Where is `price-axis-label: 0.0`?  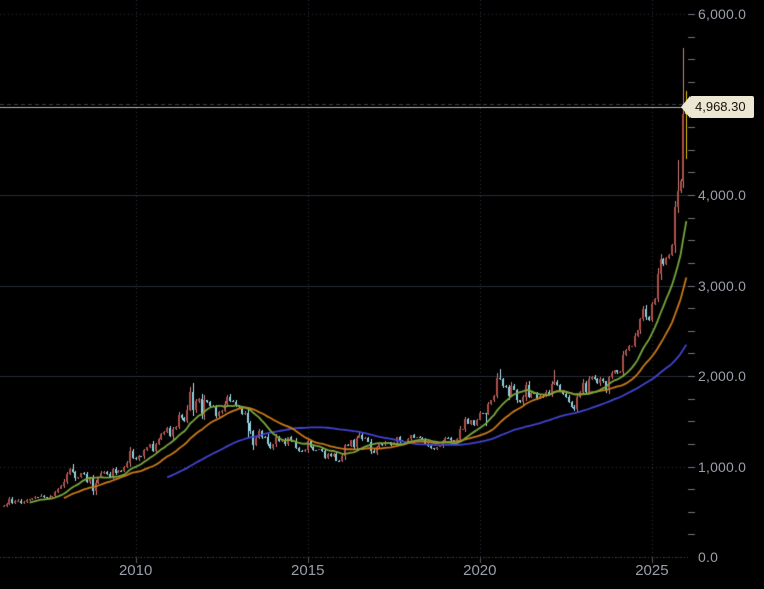
price-axis-label: 0.0 is located at coordinates (708, 557).